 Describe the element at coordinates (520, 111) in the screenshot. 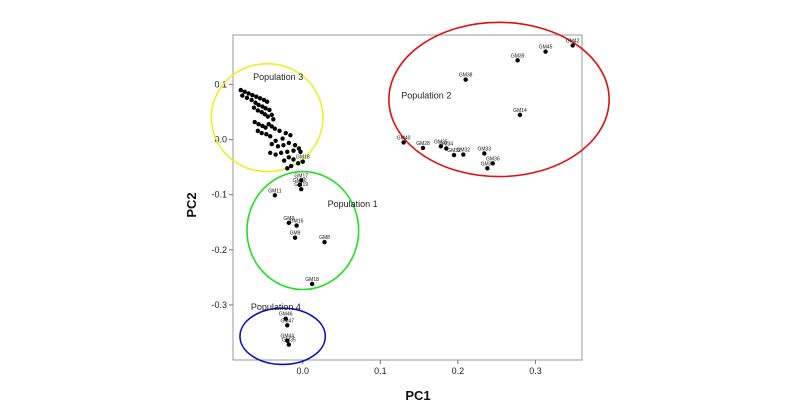

I see `point-label: GM14` at that location.